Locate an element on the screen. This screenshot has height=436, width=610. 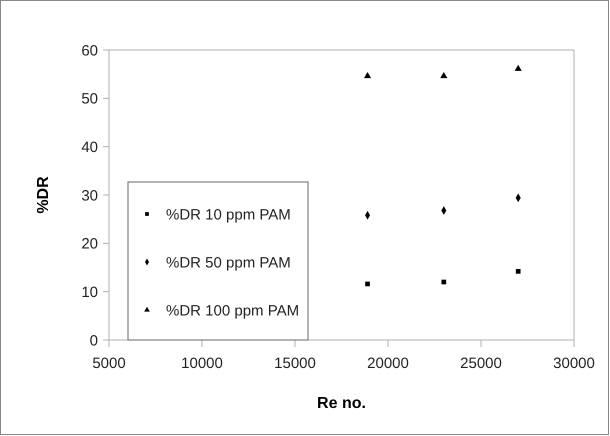
y-tick-label: 30 is located at coordinates (89, 195).